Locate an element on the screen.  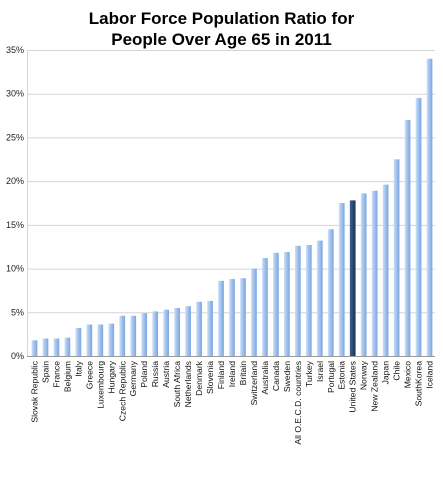
y-tick-label: 15% is located at coordinates (15, 225).